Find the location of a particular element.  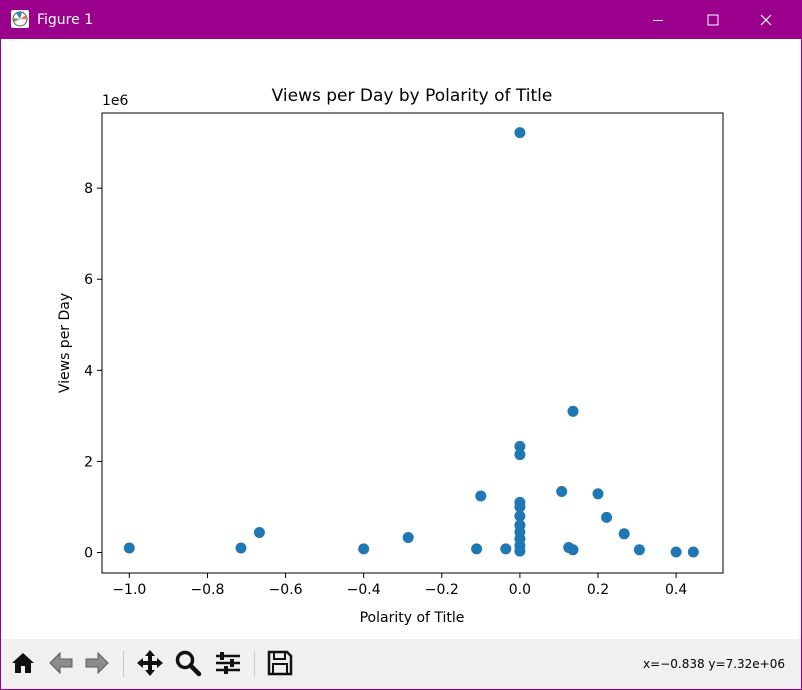

forward-button is located at coordinates (97, 663).